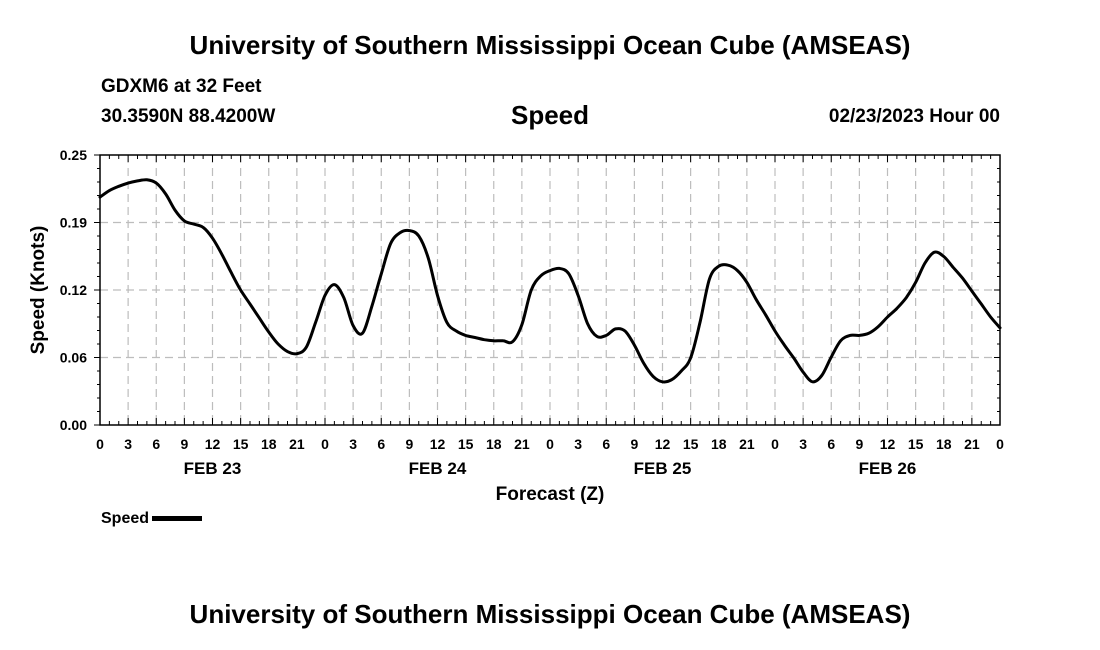 The width and height of the screenshot is (1100, 650). I want to click on station-label: GDXM6 at 32 Feet, so click(181, 86).